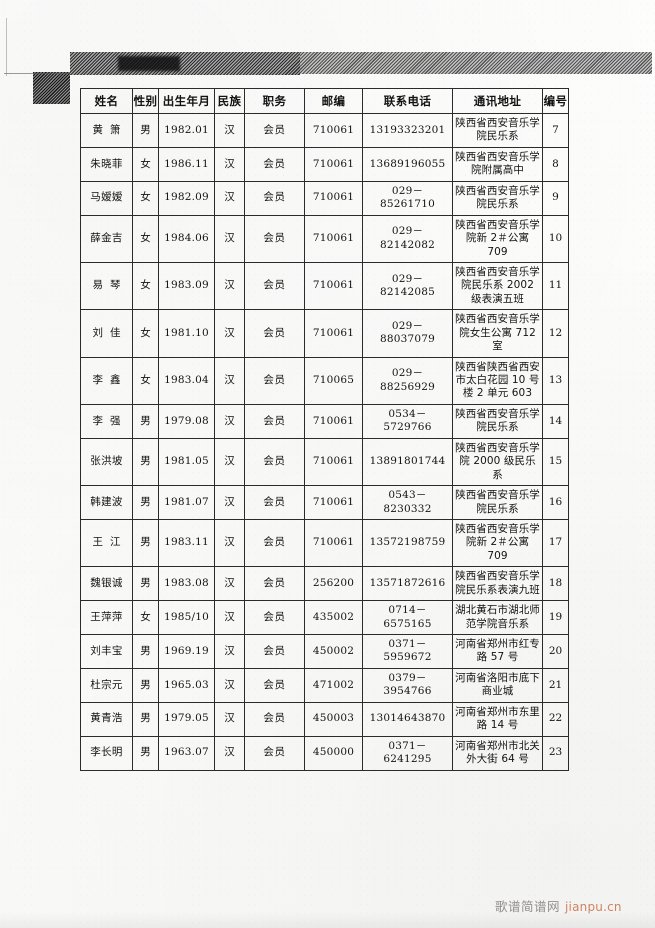 The image size is (655, 928). Describe the element at coordinates (497, 617) in the screenshot. I see `cell-address: 湖北黄石市湖北师范学院音乐系` at that location.